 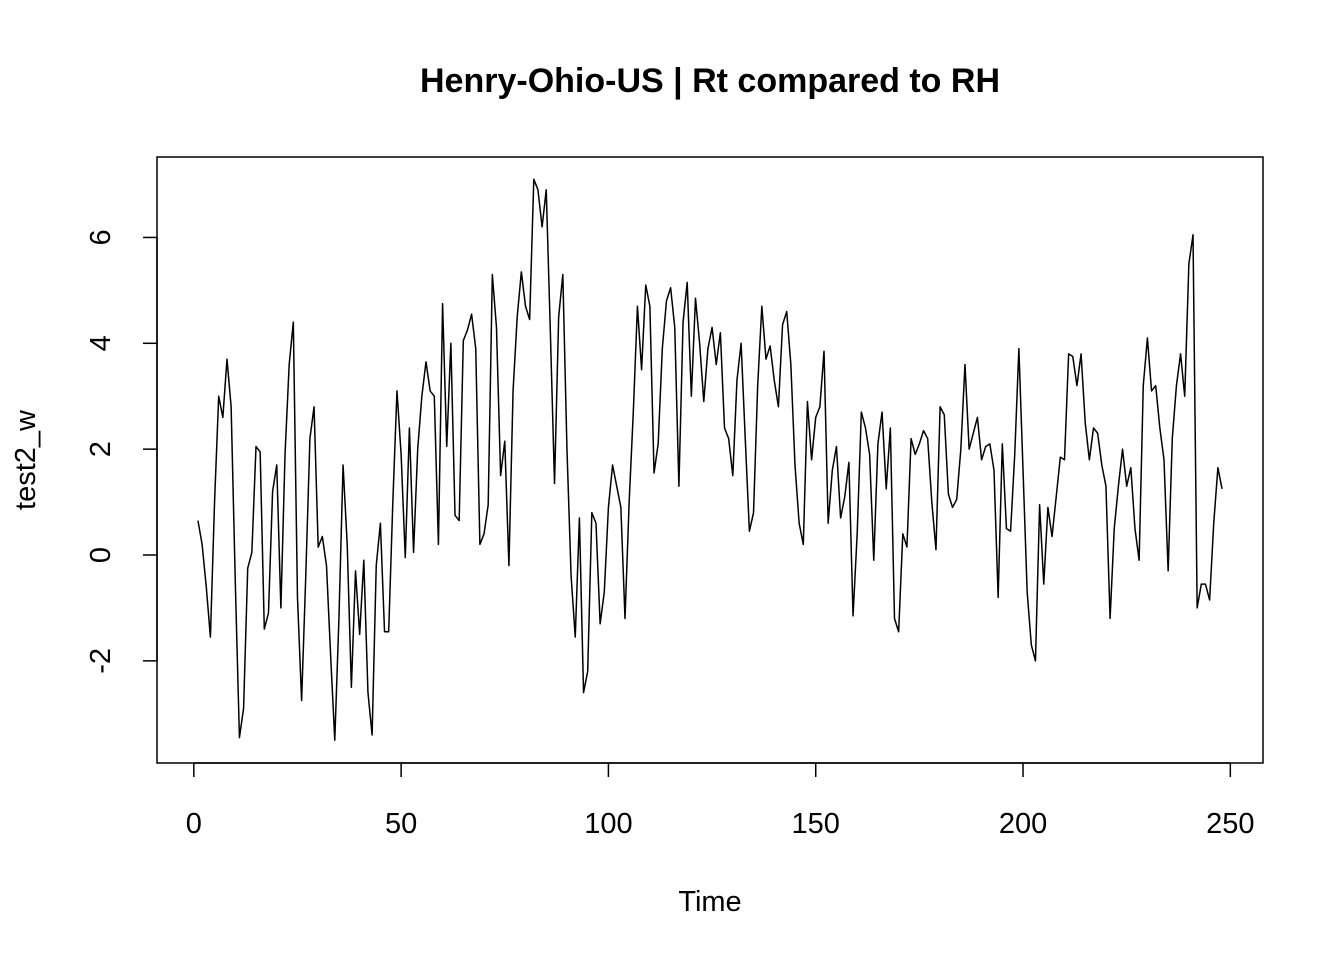 What do you see at coordinates (710, 81) in the screenshot?
I see `chart-title: Henry-Ohio-US | Rt compared to RH` at bounding box center [710, 81].